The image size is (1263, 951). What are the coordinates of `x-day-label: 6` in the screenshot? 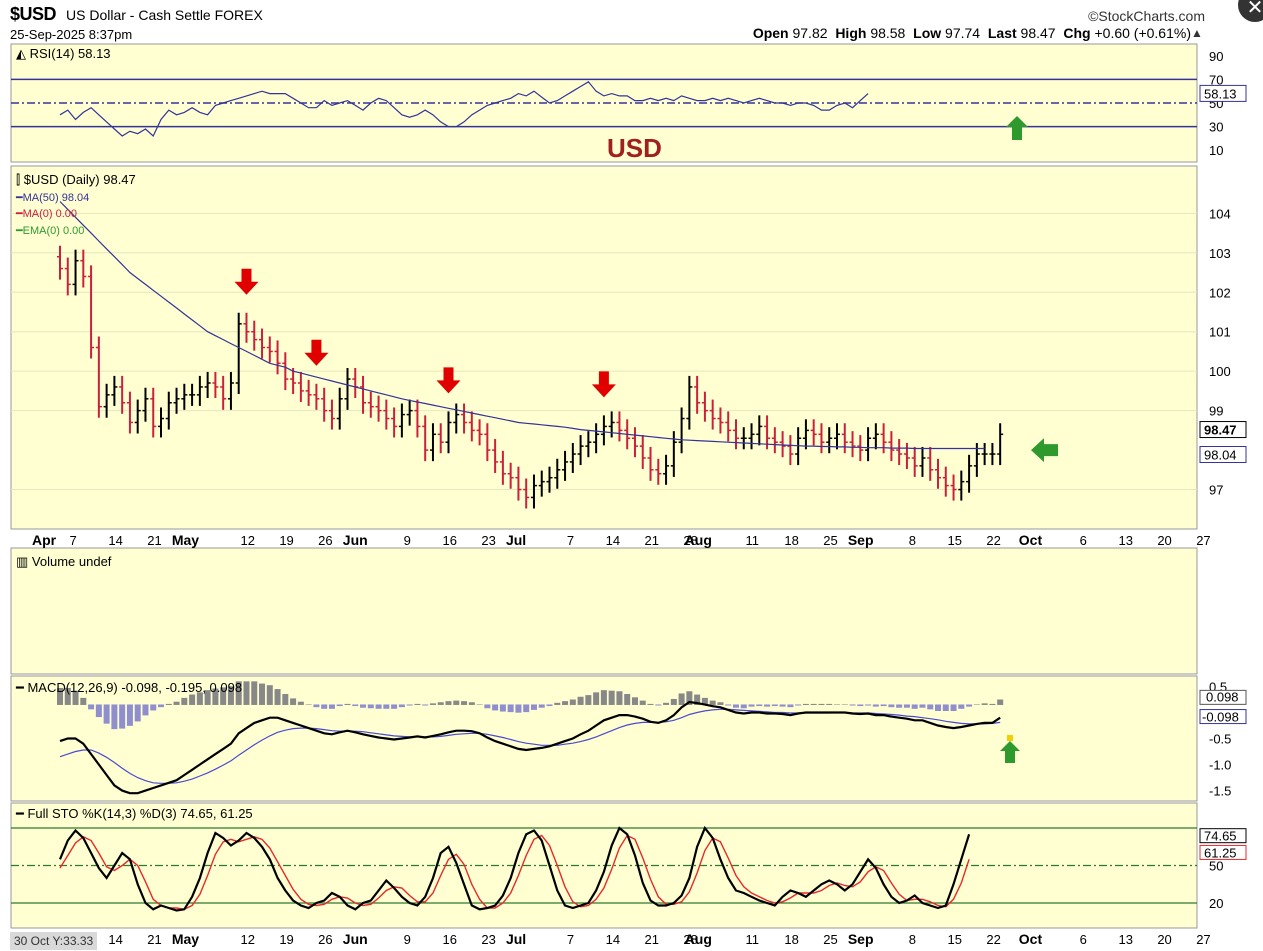 It's located at (1083, 939).